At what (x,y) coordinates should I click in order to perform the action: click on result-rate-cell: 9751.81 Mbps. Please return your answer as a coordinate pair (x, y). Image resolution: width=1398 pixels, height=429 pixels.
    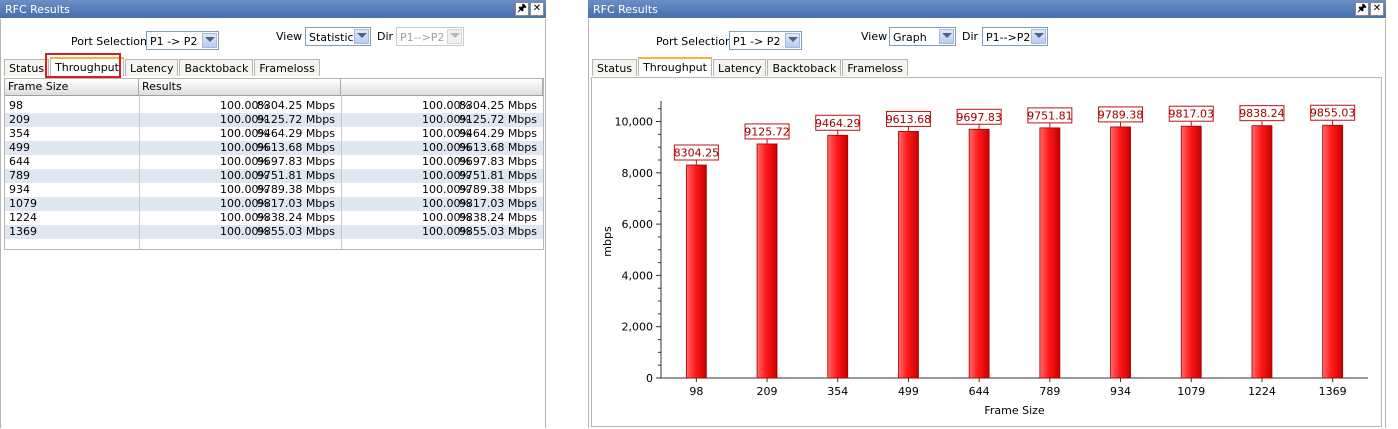
    Looking at the image, I should click on (497, 175).